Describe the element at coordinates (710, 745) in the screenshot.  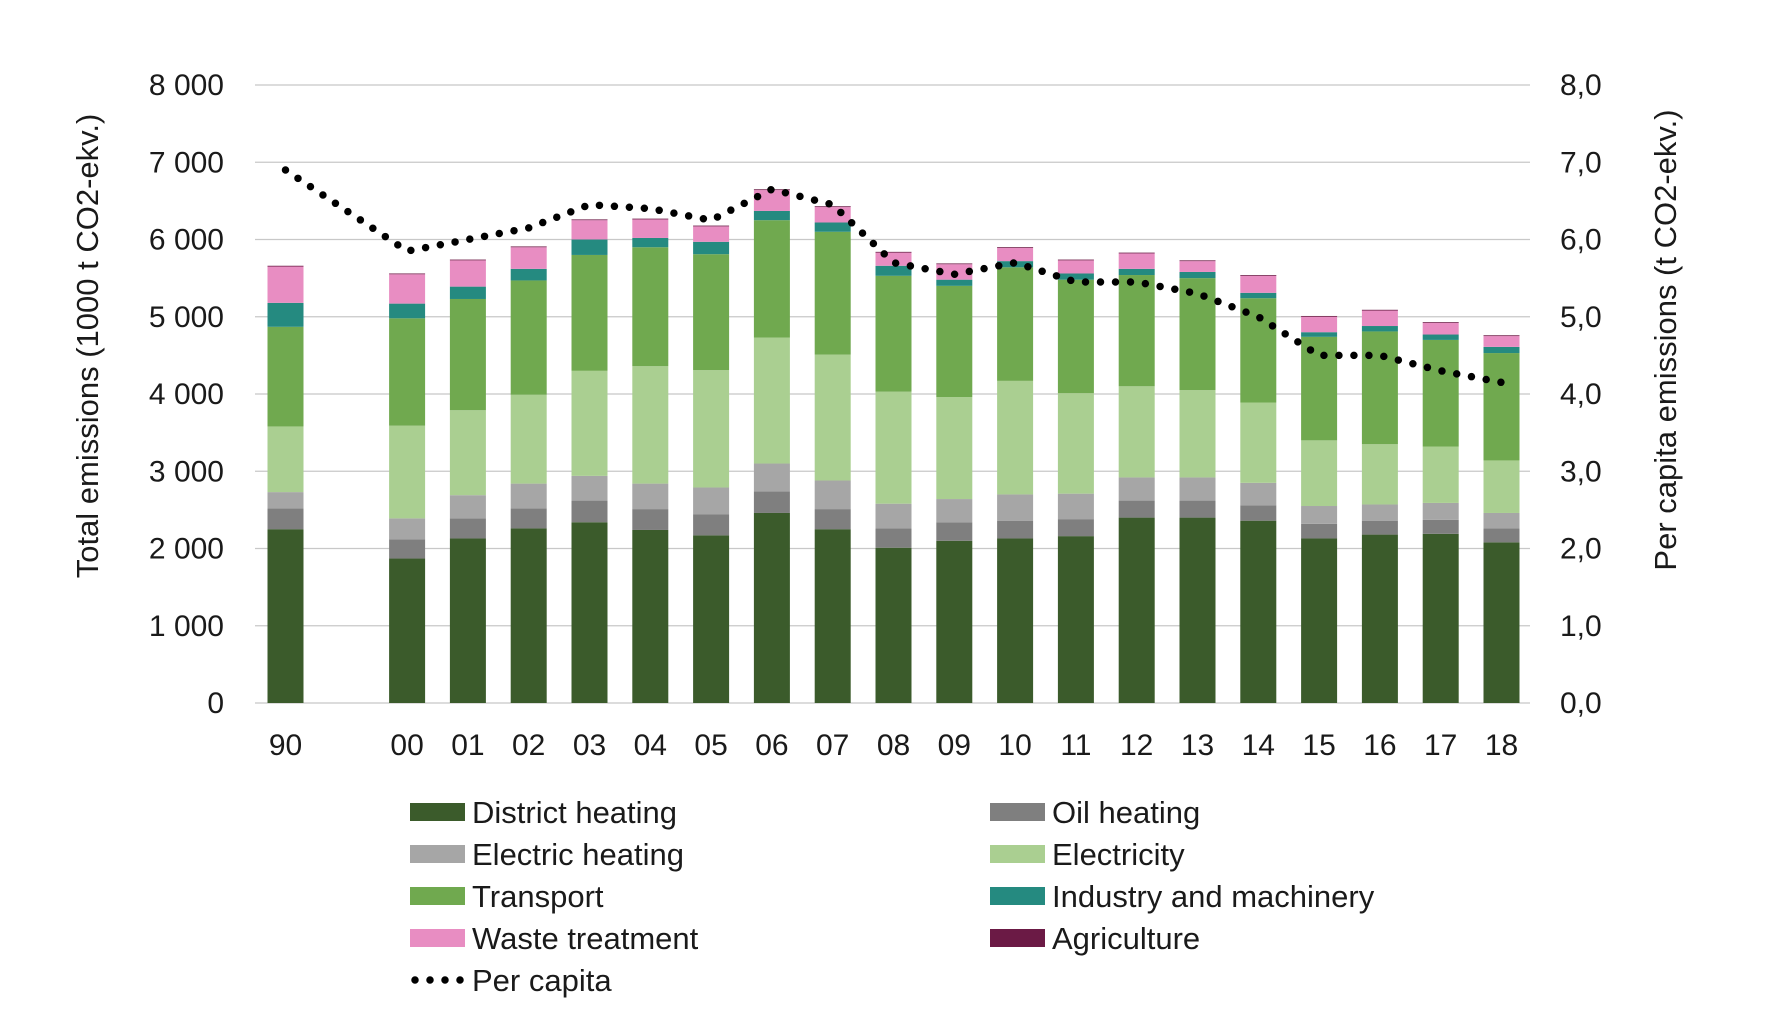
I see `x-tick-label: 05` at that location.